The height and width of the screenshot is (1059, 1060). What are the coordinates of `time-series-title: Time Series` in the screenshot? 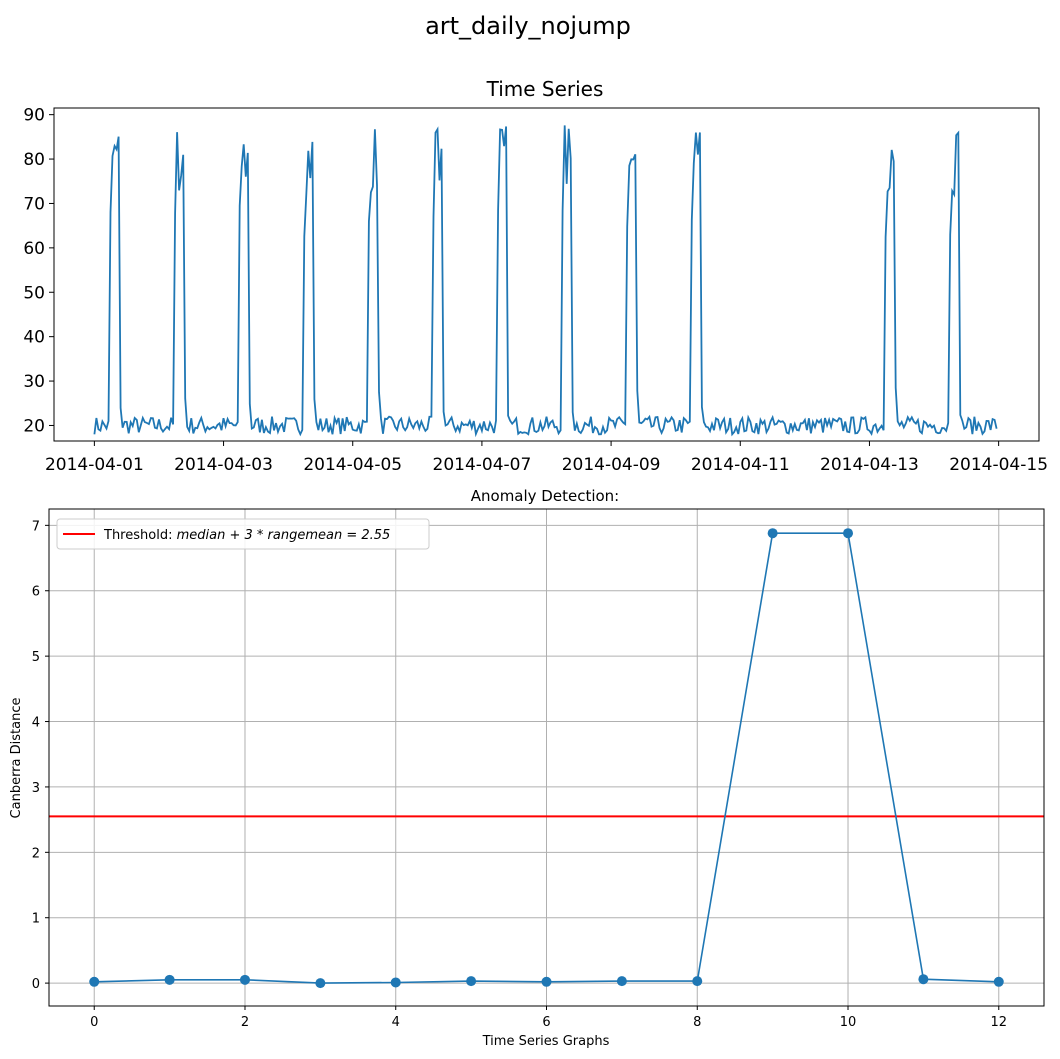 It's located at (545, 89).